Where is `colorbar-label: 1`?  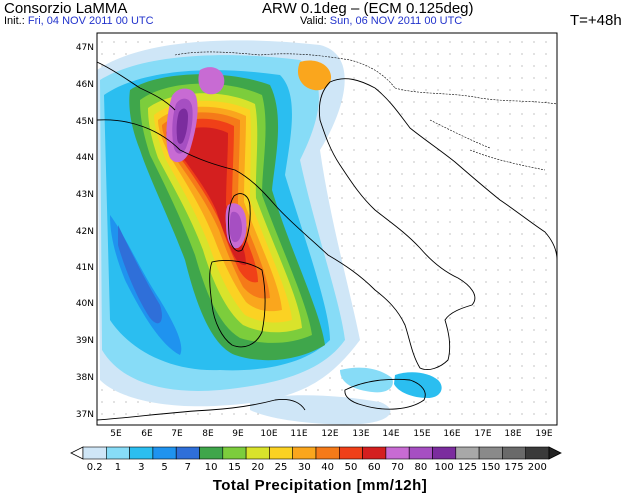 colorbar-label: 1 is located at coordinates (118, 467).